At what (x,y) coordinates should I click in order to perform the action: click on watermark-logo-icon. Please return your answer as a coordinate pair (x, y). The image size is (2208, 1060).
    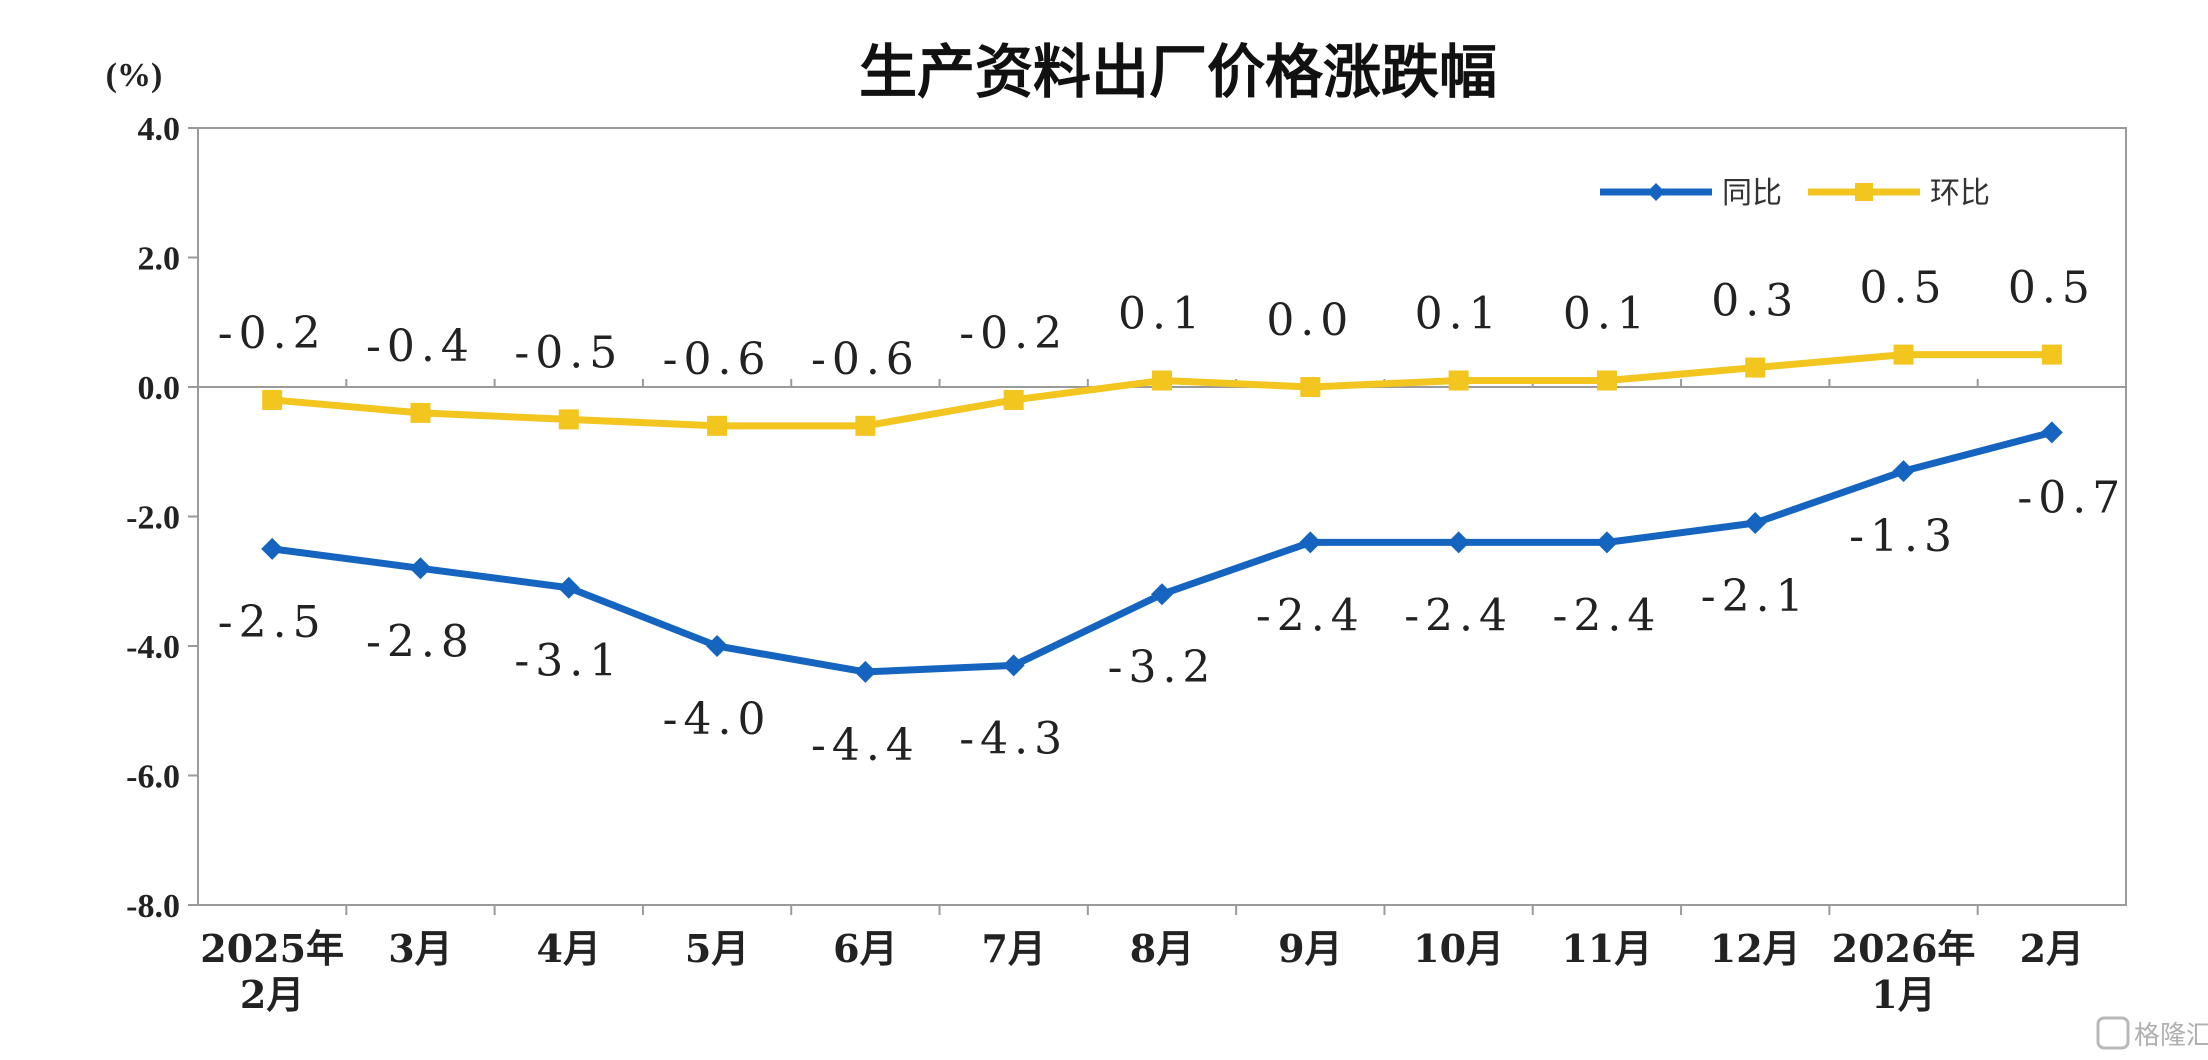
    Looking at the image, I should click on (2113, 1033).